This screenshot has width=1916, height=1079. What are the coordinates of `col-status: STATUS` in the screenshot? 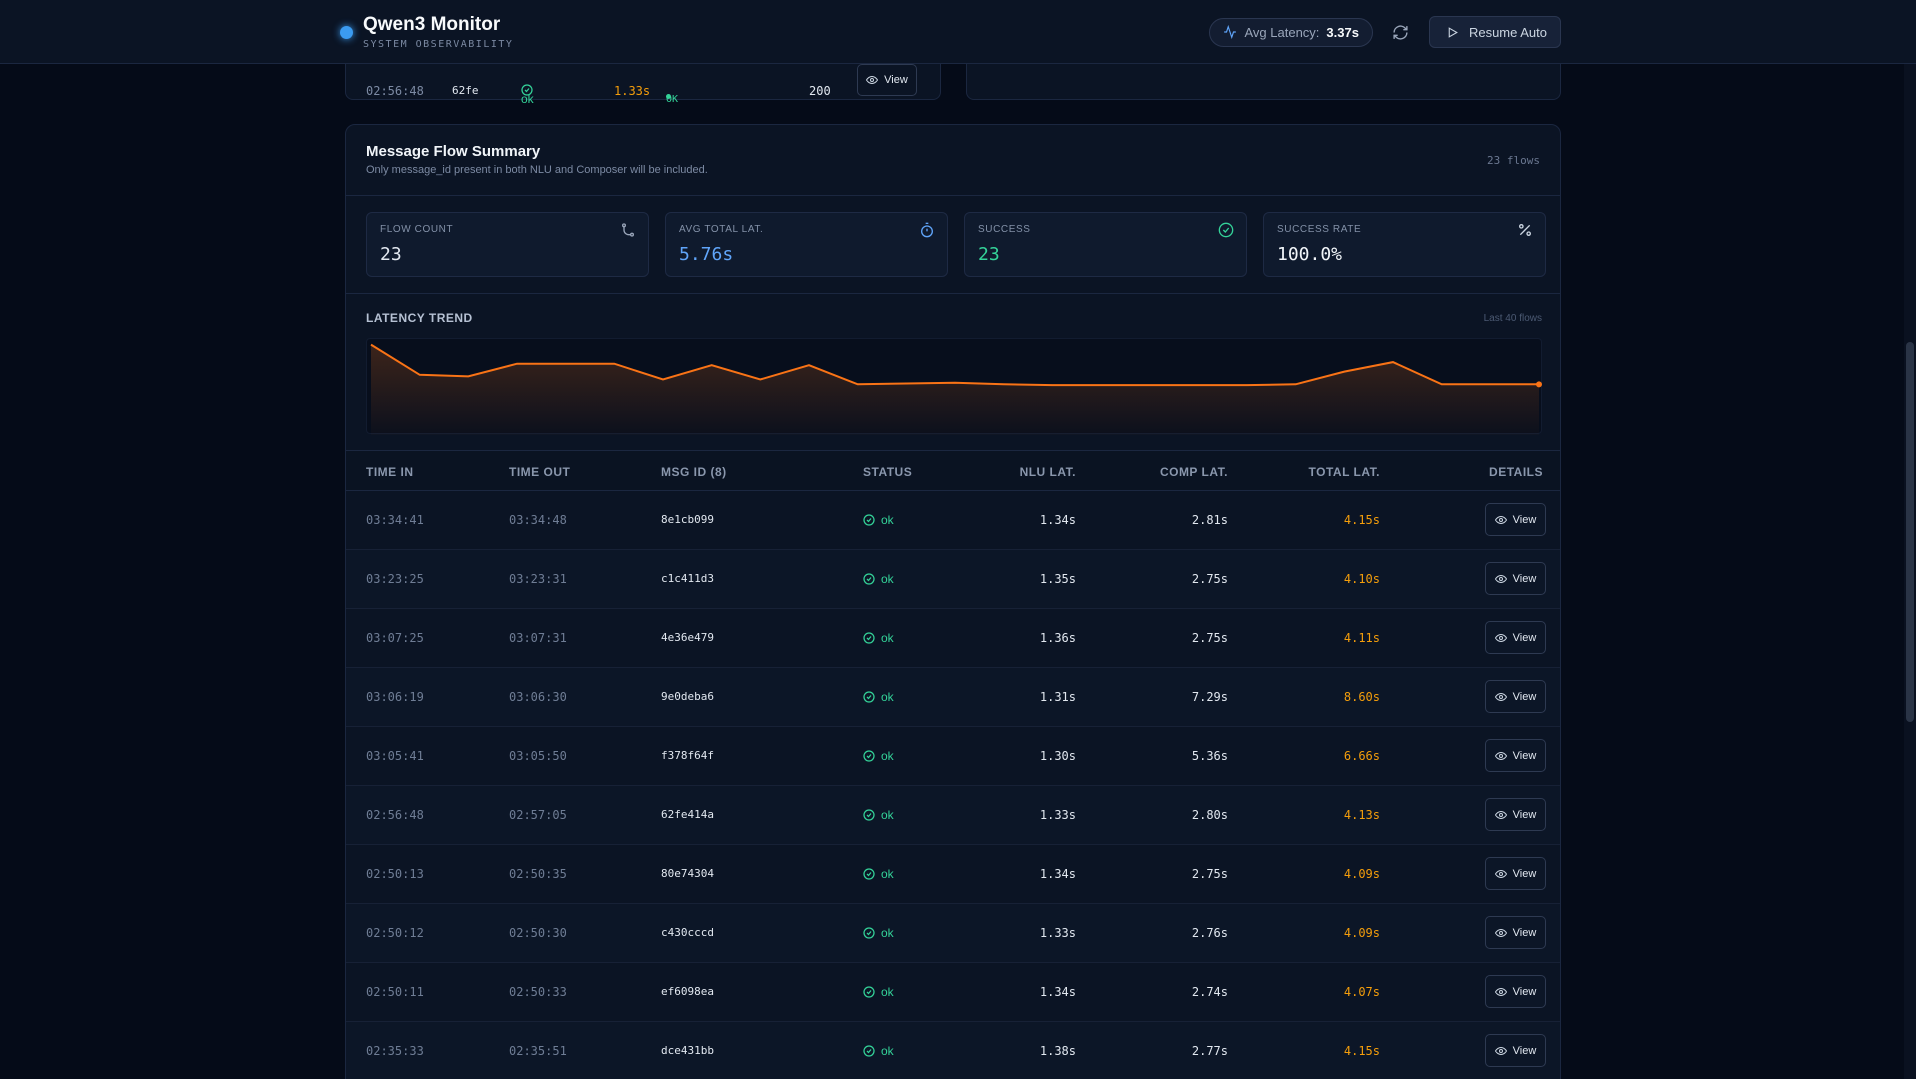 It's located at (888, 472).